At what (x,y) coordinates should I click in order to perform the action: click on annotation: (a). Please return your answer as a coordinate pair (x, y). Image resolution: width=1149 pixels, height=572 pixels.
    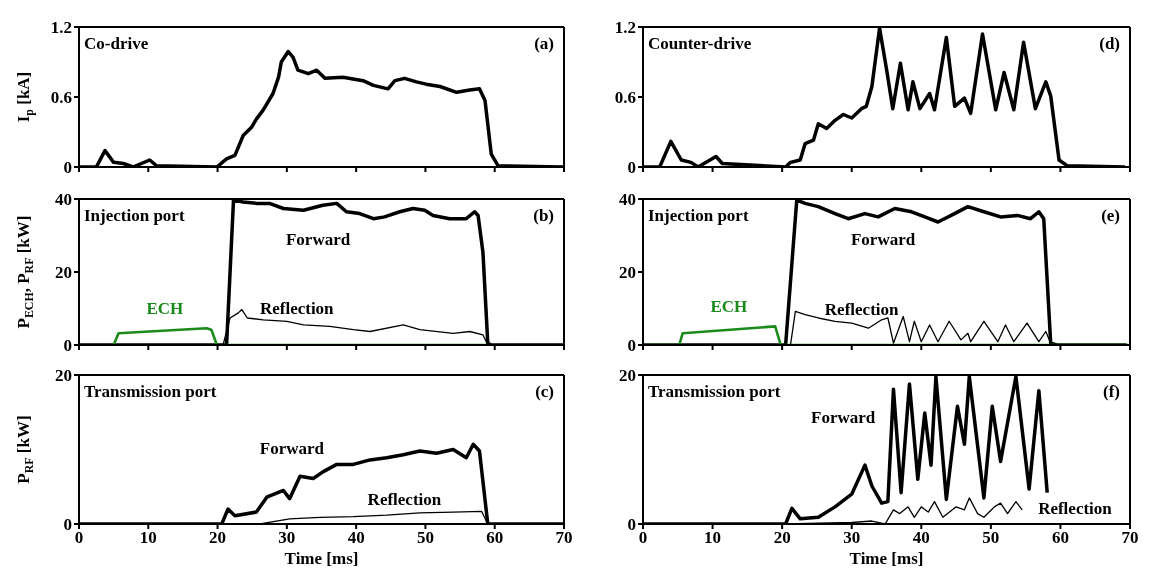
    Looking at the image, I should click on (544, 43).